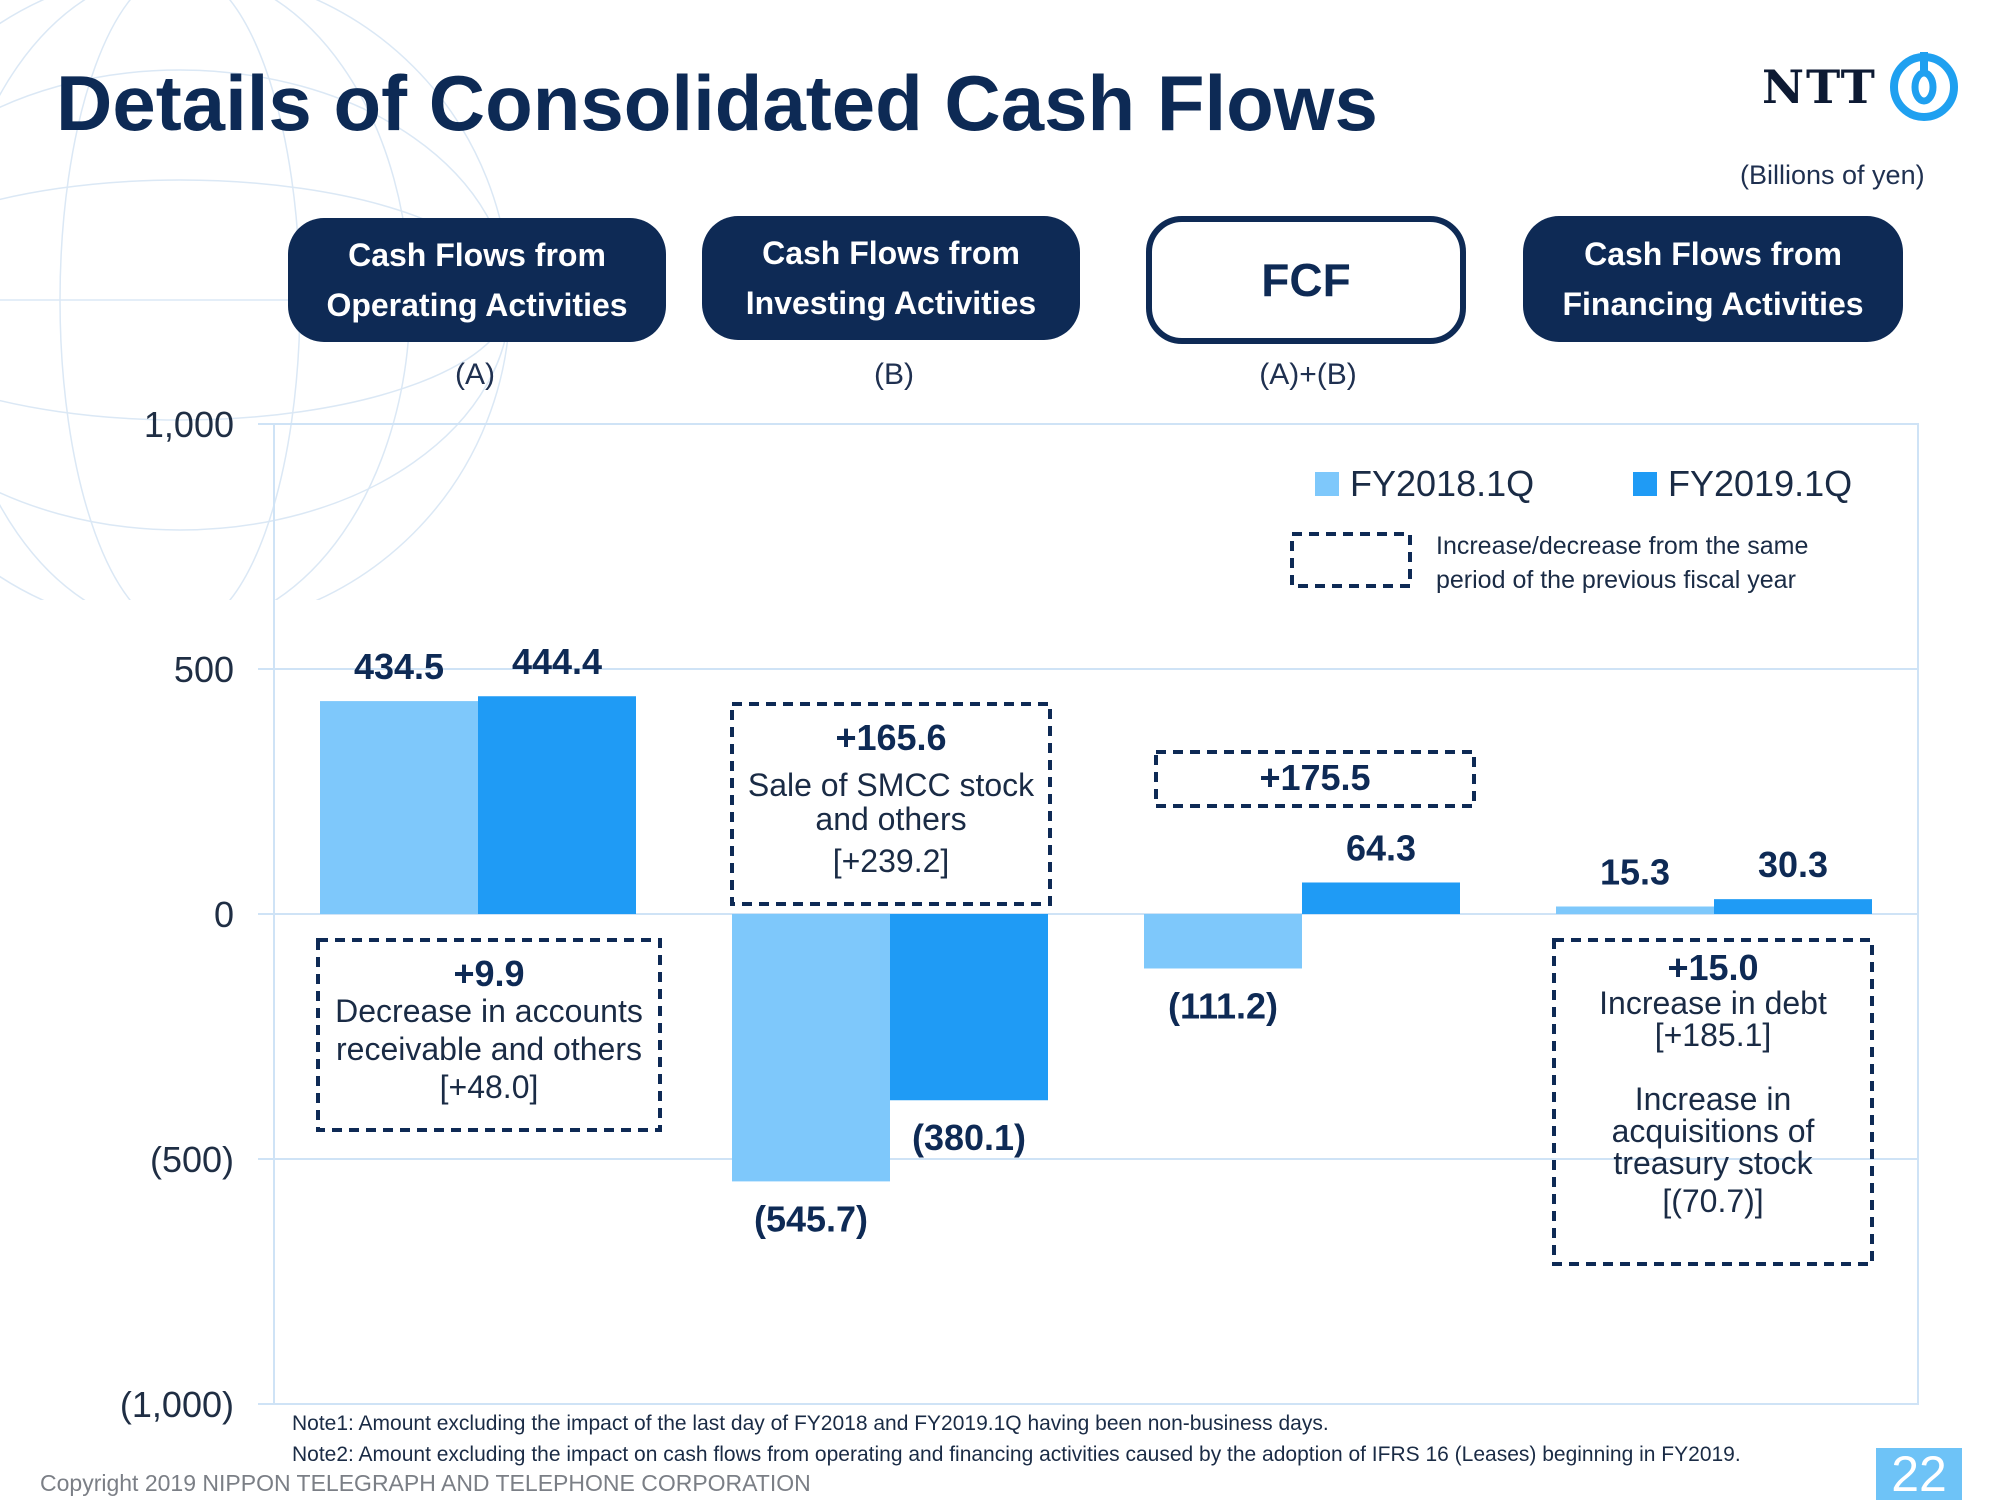  I want to click on logo-text: NTT, so click(1819, 87).